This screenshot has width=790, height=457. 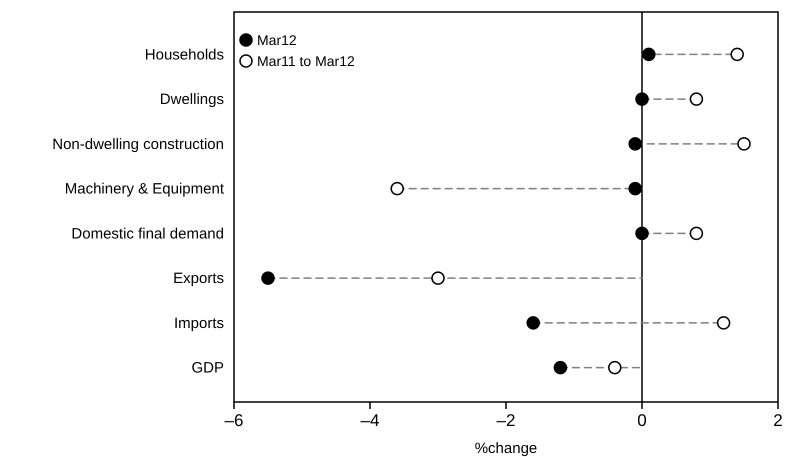 I want to click on y-tick-label: Machinery & Equipment, so click(x=144, y=189).